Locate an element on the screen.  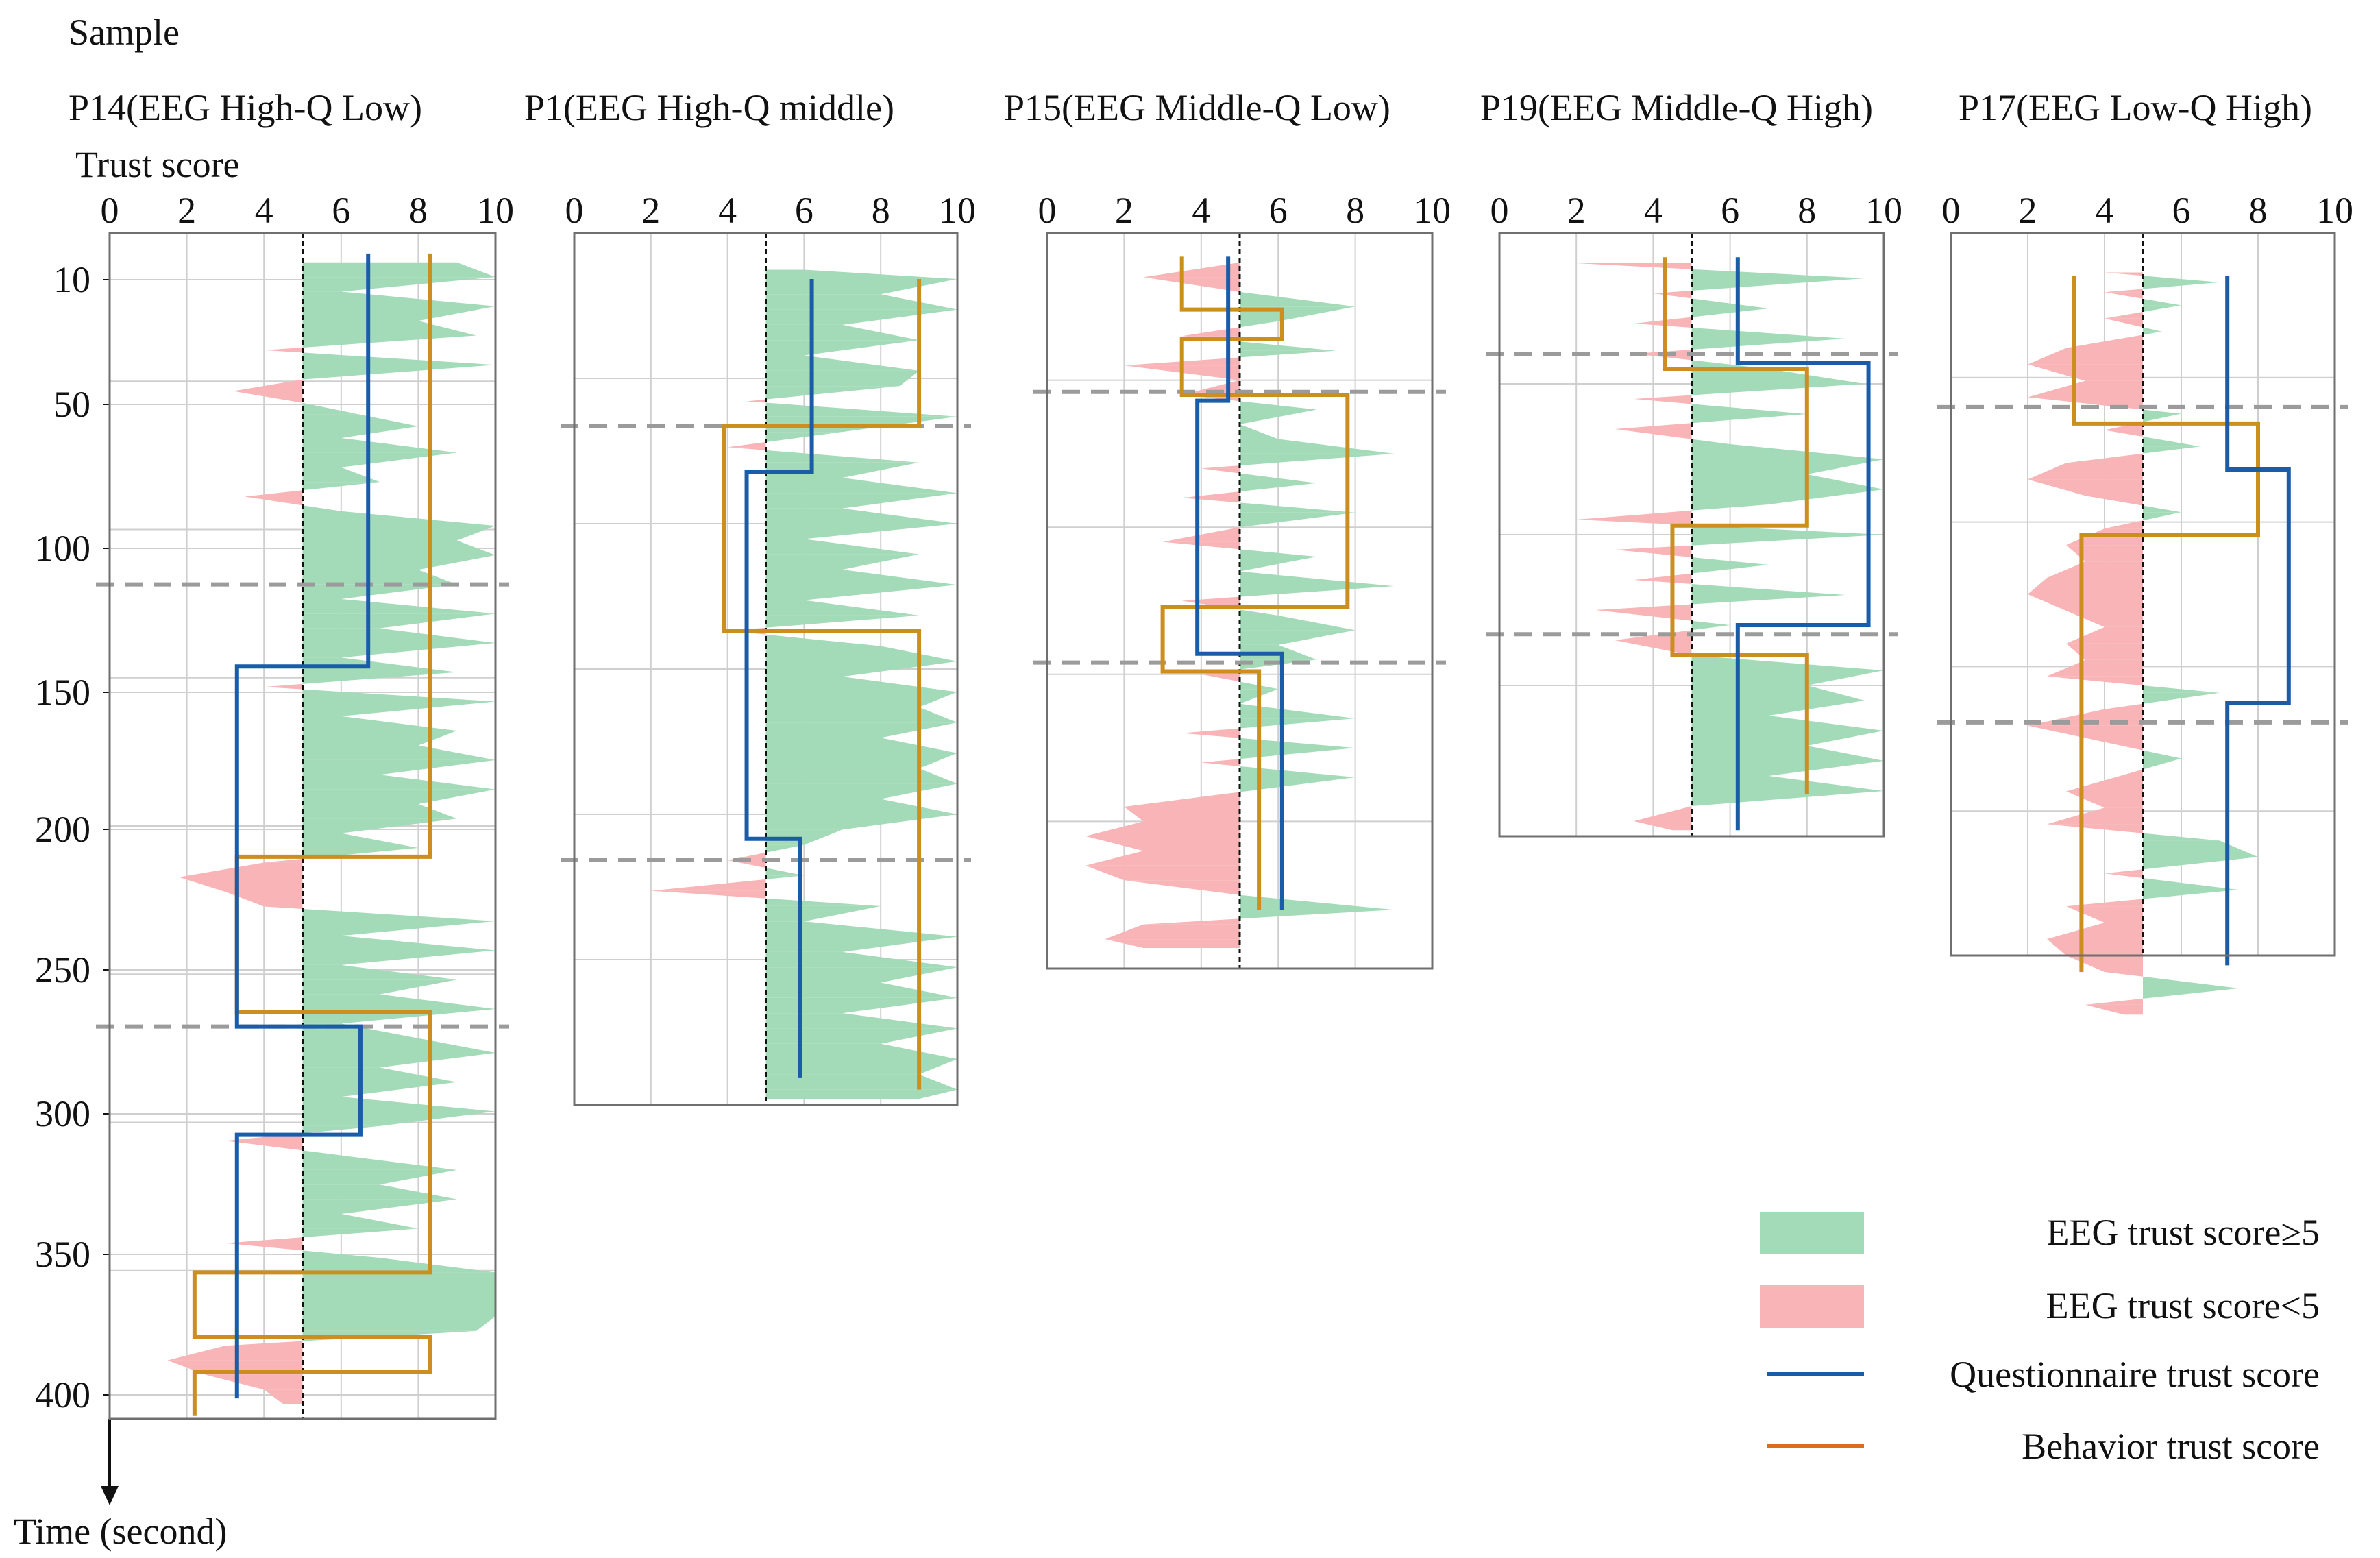
time-axis-arrowhead is located at coordinates (110, 1496).